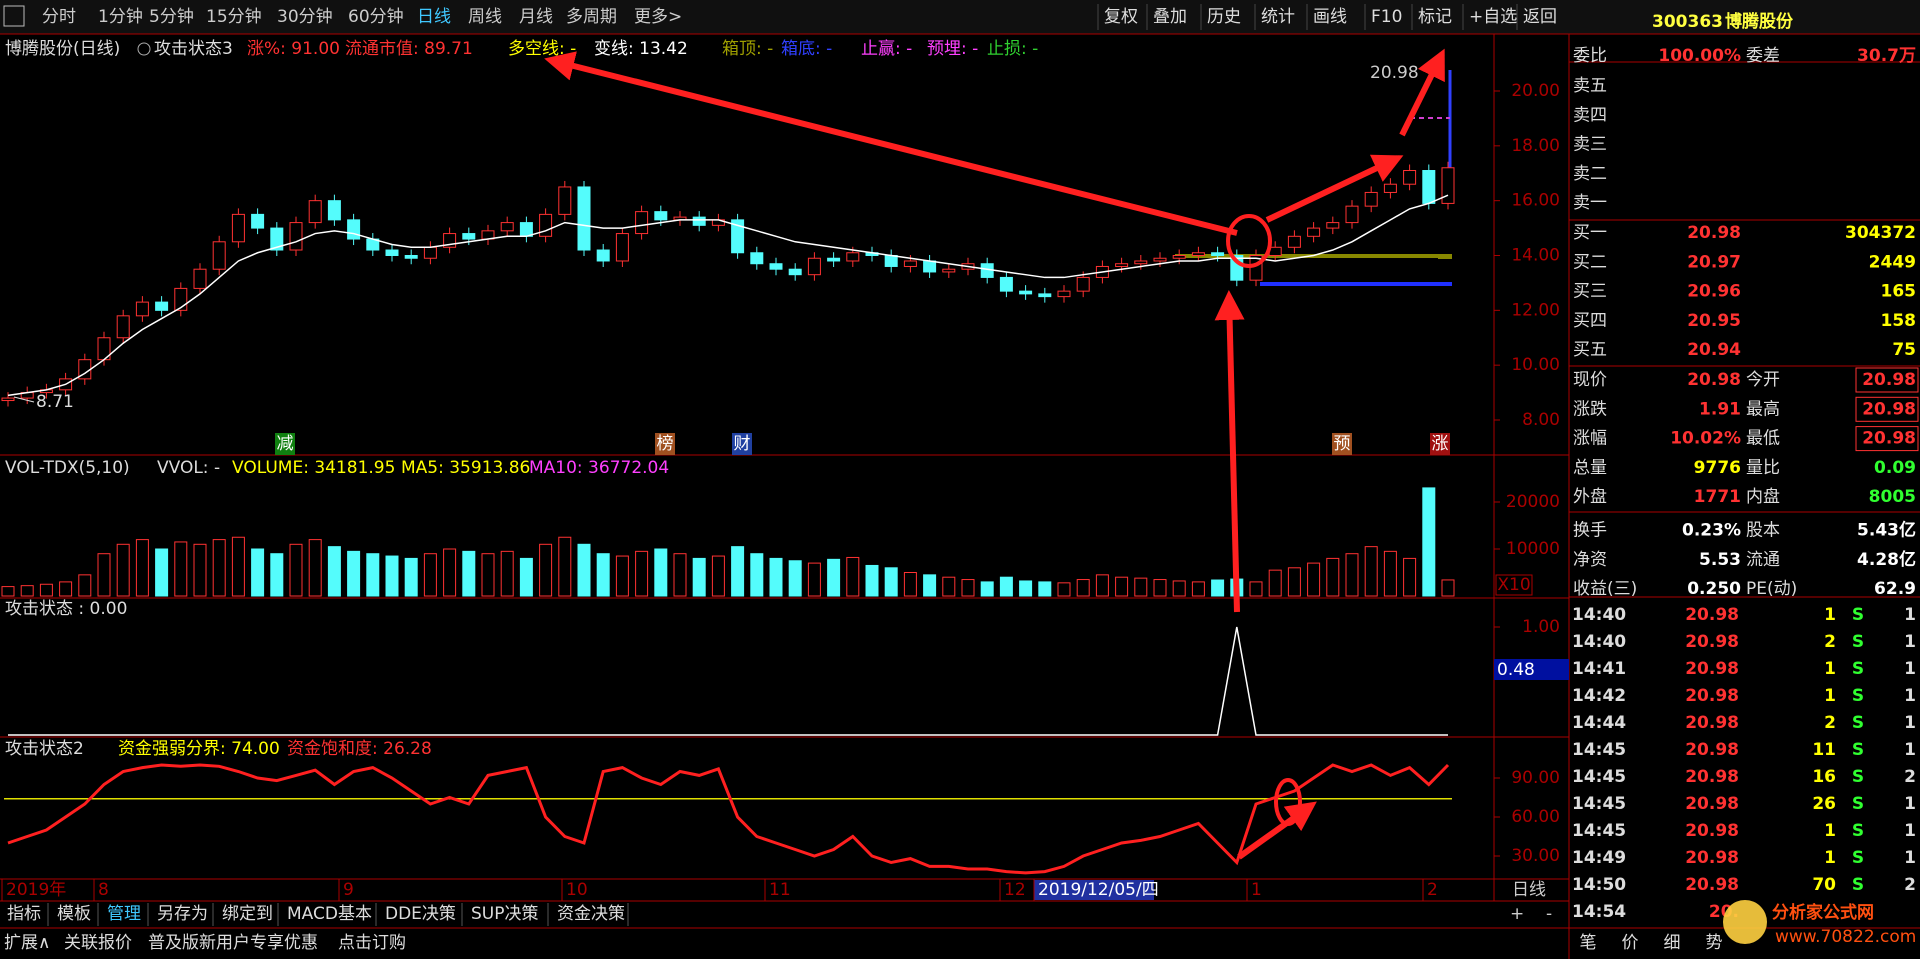  What do you see at coordinates (1823, 912) in the screenshot?
I see `watermark-title: 分析家公式网` at bounding box center [1823, 912].